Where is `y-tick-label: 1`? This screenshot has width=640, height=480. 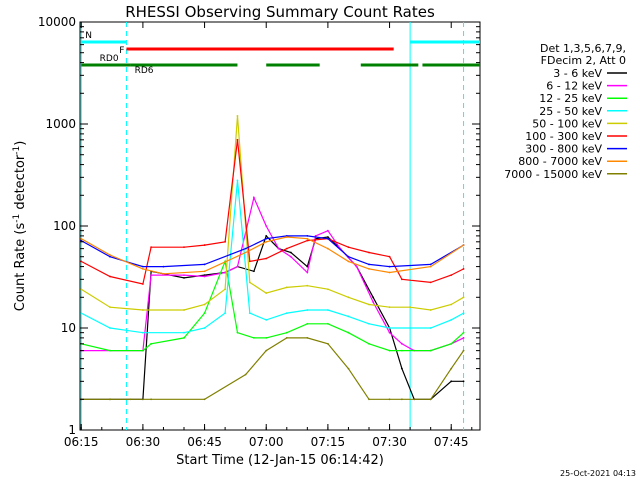 y-tick-label: 1 is located at coordinates (72, 430).